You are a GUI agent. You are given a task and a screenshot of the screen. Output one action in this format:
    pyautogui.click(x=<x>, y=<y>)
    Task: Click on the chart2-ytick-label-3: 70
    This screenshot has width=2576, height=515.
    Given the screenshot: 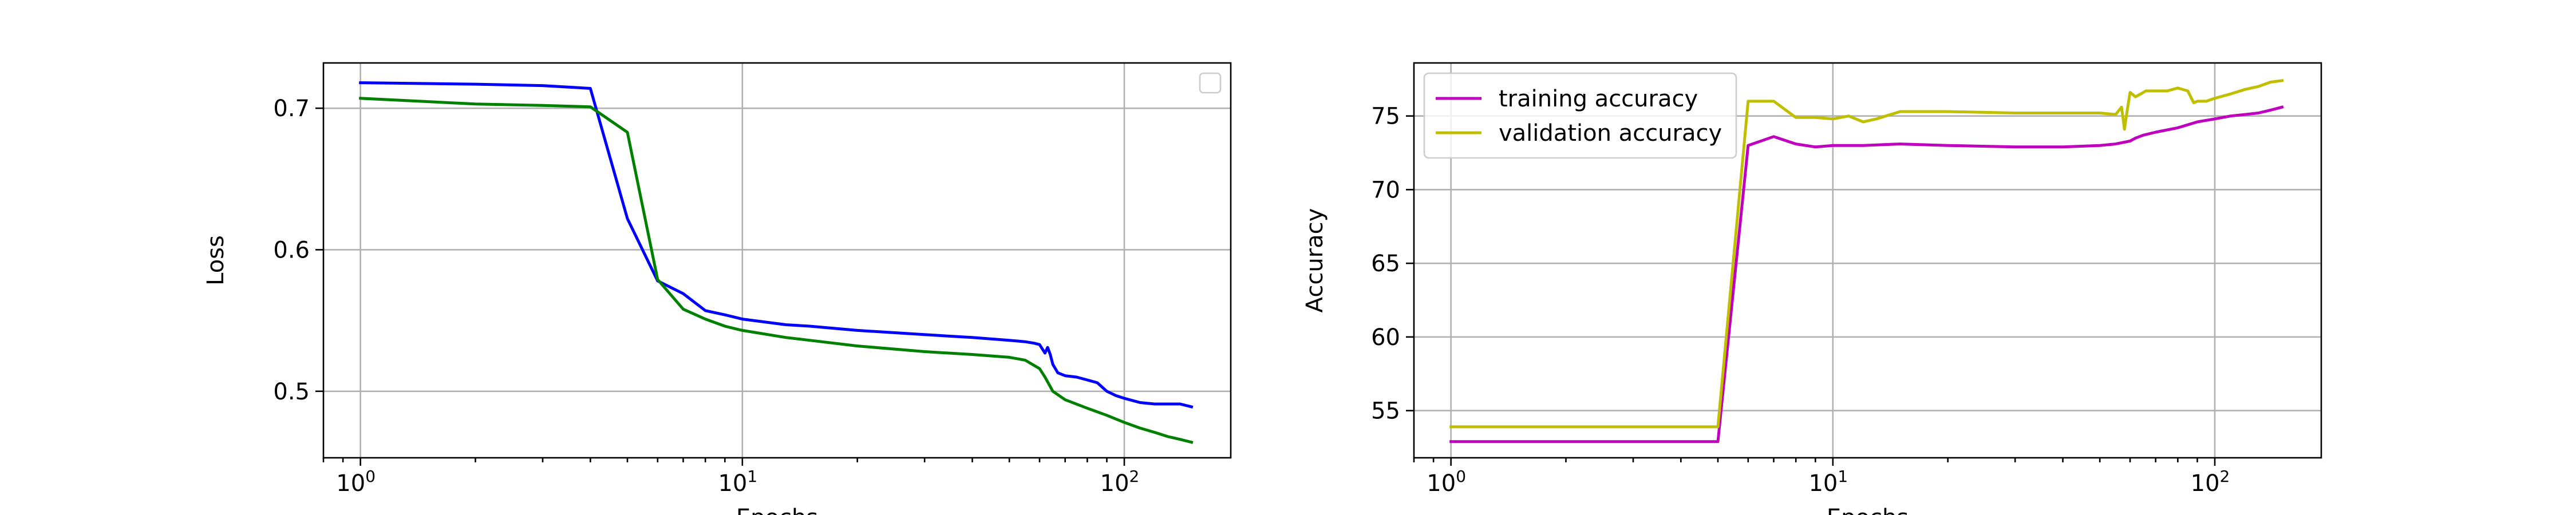 What is the action you would take?
    pyautogui.click(x=1385, y=190)
    